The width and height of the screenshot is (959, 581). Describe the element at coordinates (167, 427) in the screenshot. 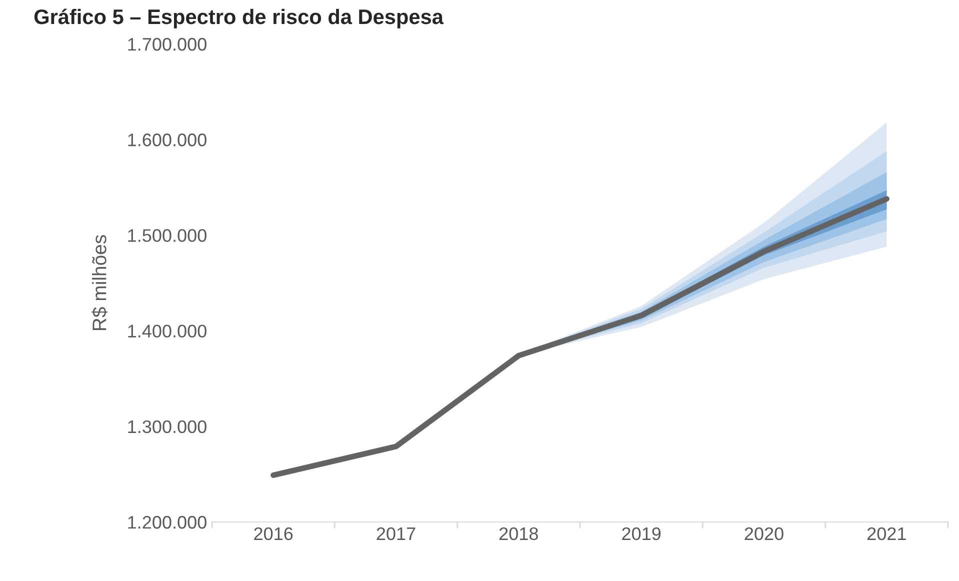

I see `y-tick-label: 1.300.000` at that location.